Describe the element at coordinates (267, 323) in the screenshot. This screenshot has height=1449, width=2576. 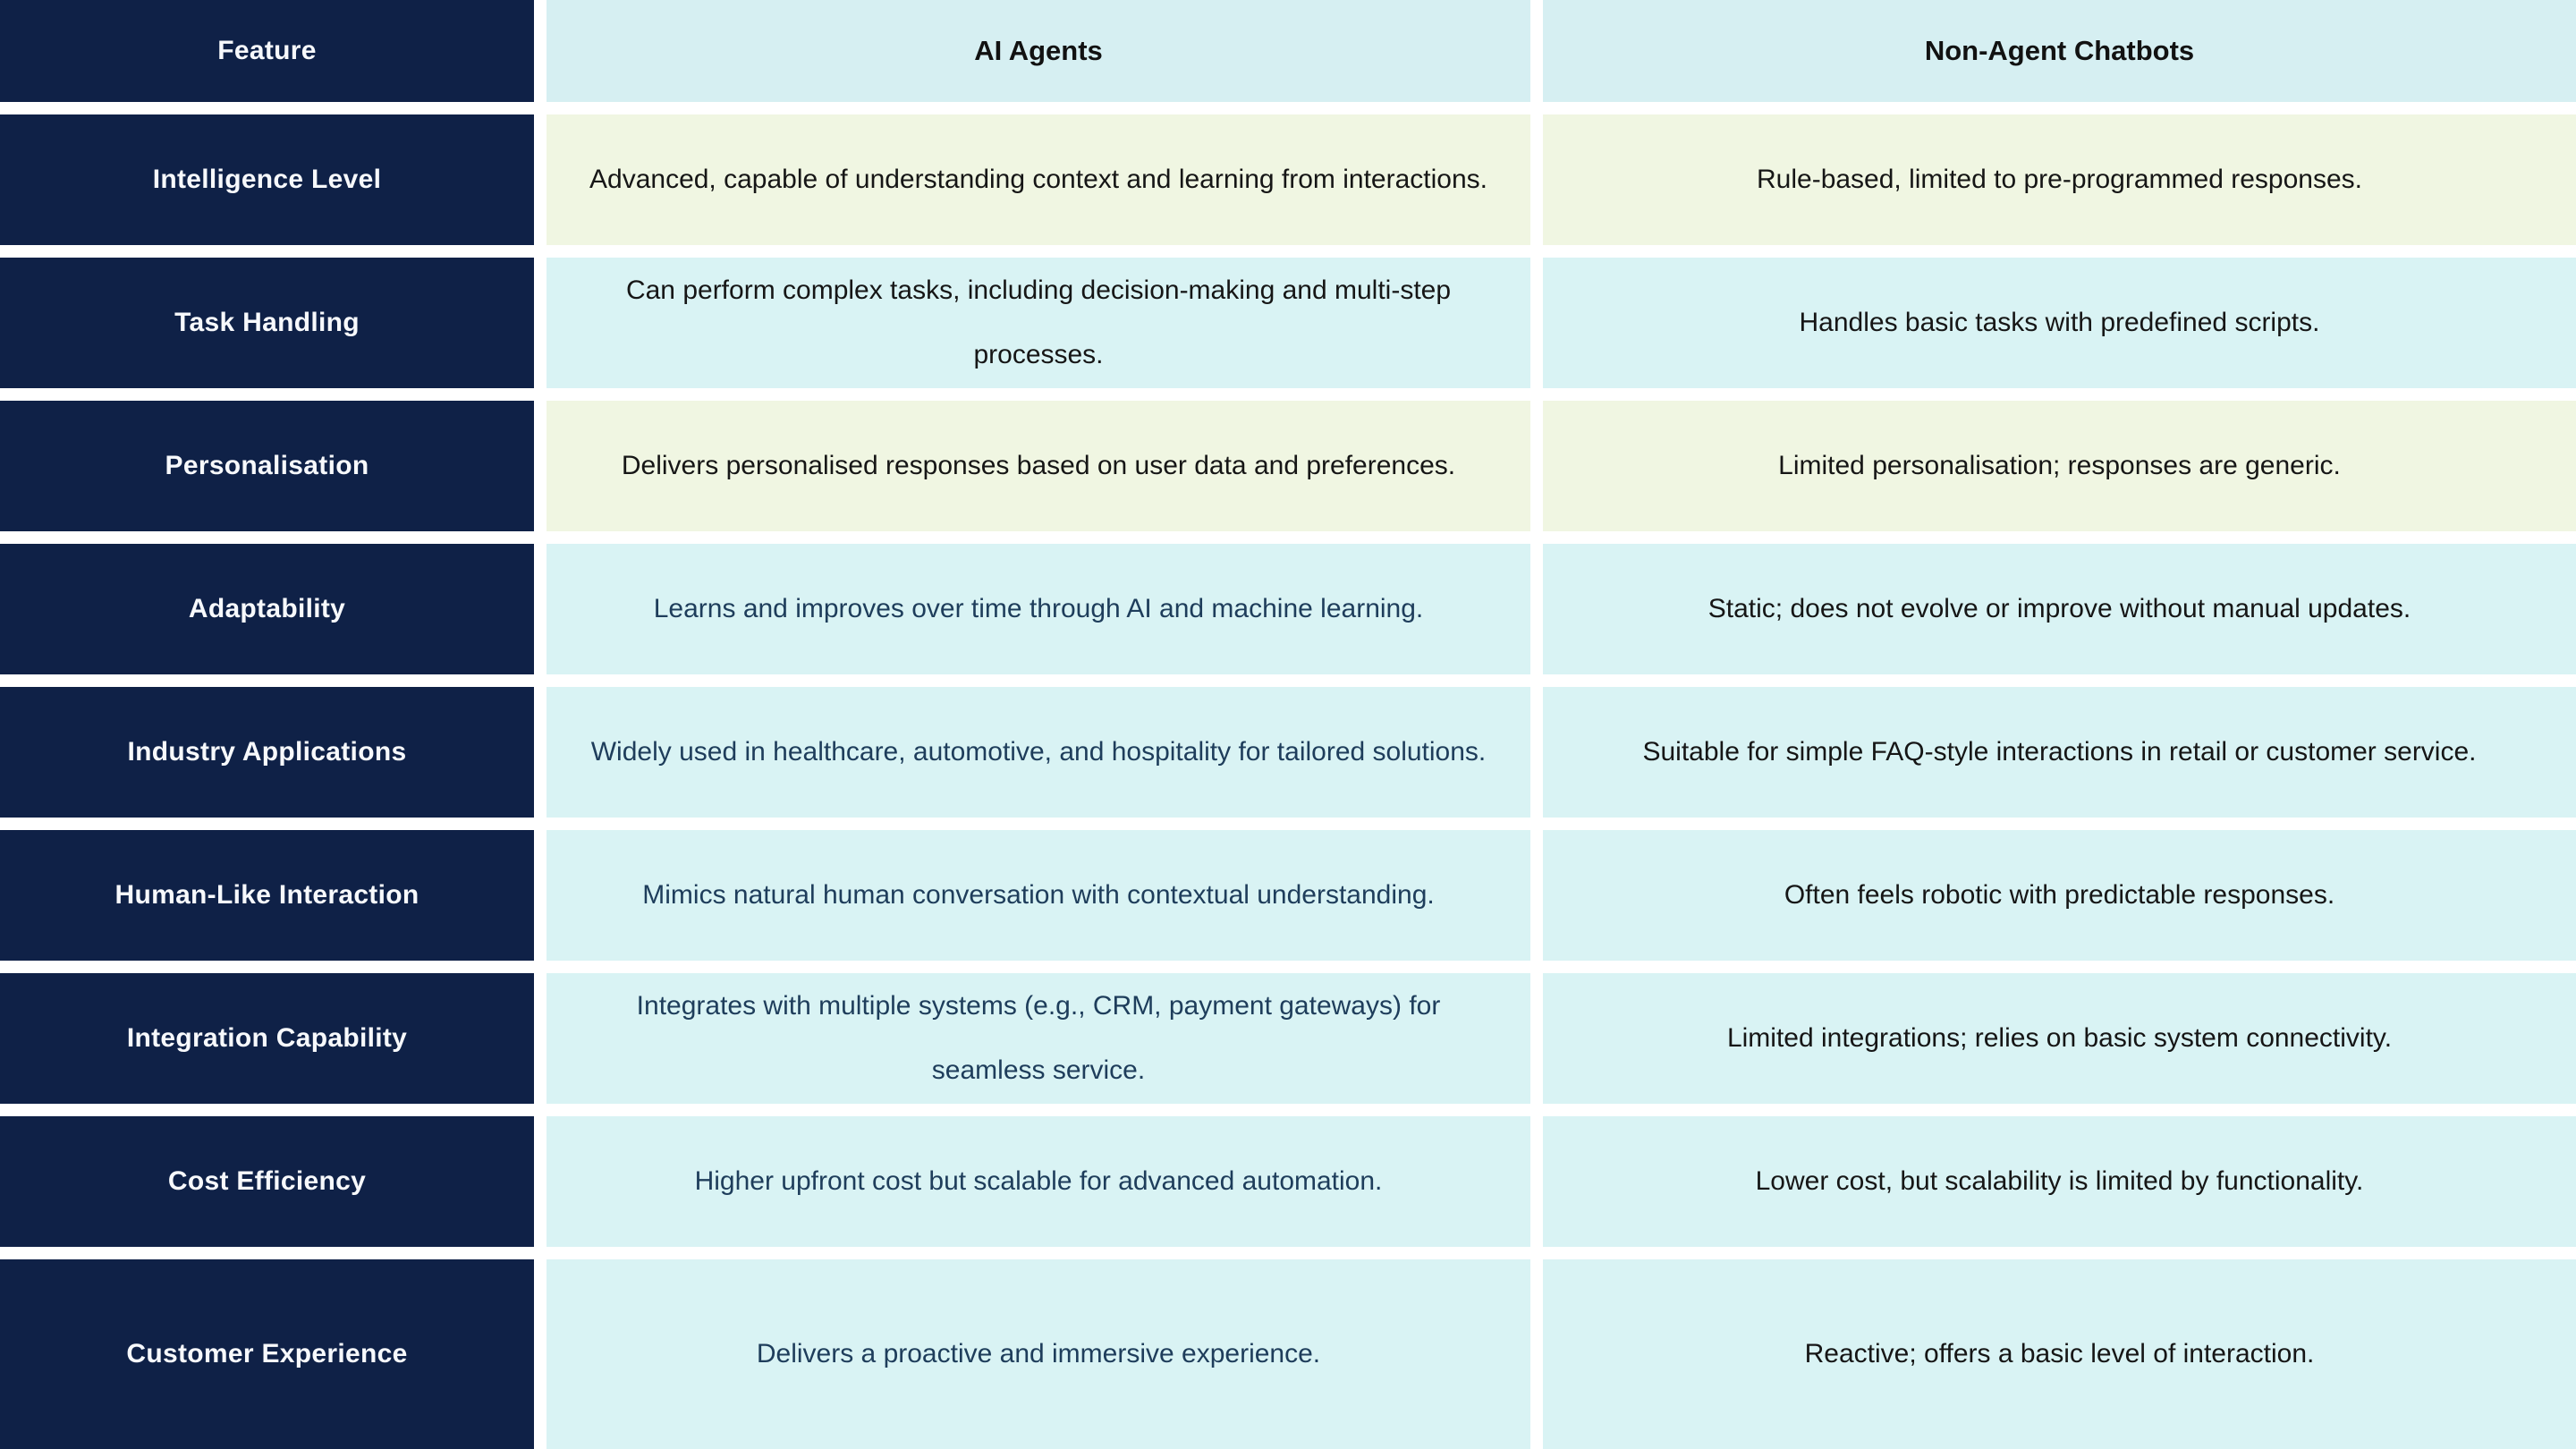
I see `feature-cell-task-handling: Task Handling` at that location.